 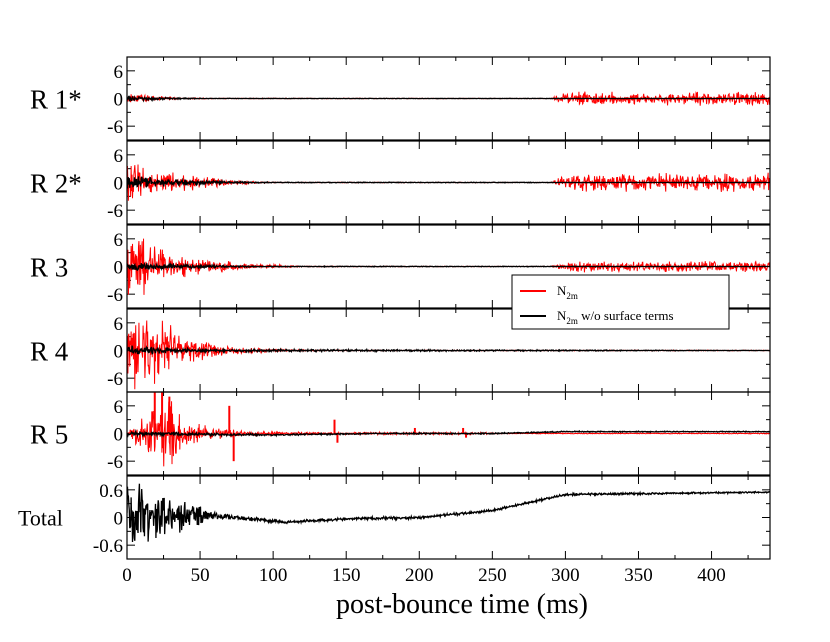 What do you see at coordinates (572, 321) in the screenshot?
I see `legend-label-n2m-wo-surface-sub: 2m` at bounding box center [572, 321].